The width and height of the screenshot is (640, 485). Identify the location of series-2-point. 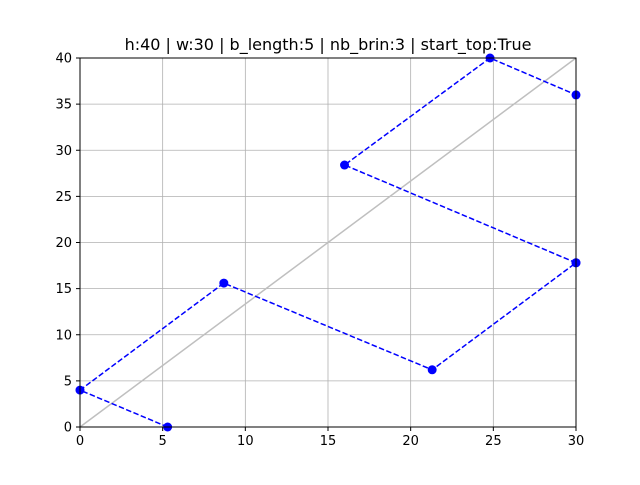
(345, 165).